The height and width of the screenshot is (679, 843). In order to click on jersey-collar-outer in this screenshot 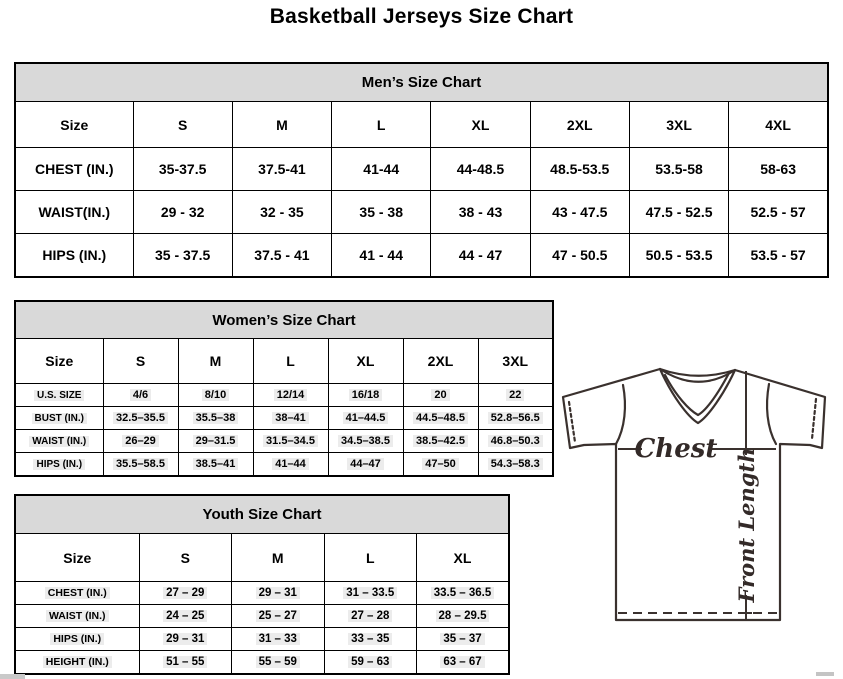, I will do `click(697, 396)`.